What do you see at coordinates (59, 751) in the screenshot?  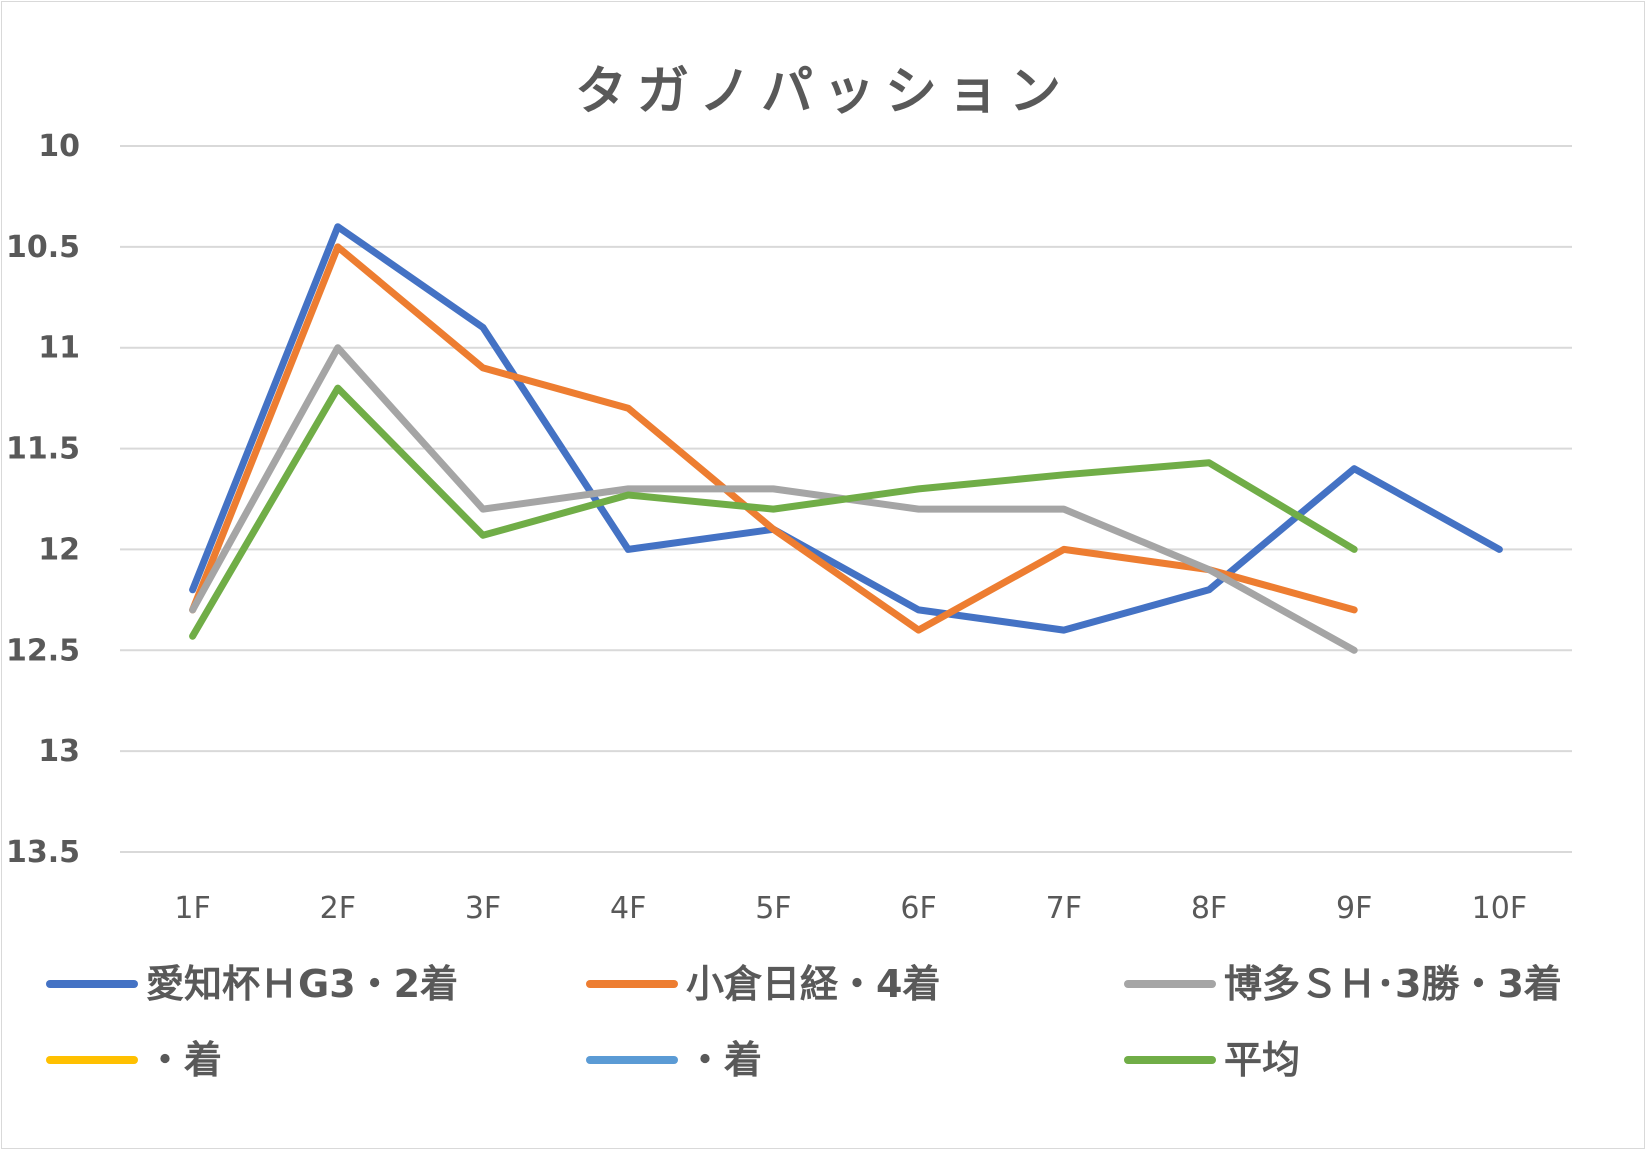 I see `y-tick-label: 13` at bounding box center [59, 751].